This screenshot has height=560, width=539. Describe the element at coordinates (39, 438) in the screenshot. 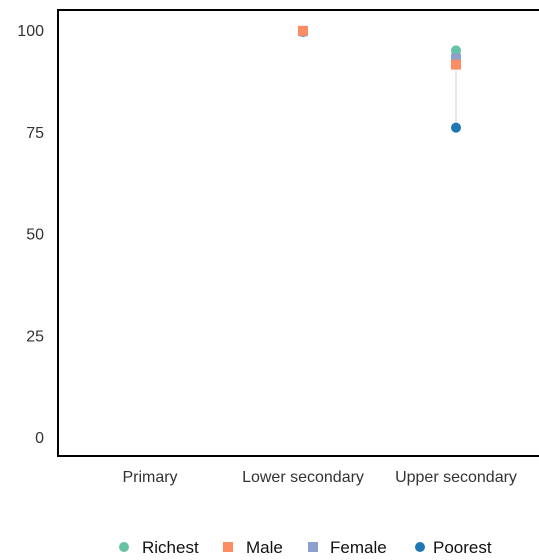

I see `y-tick-label: 0` at that location.